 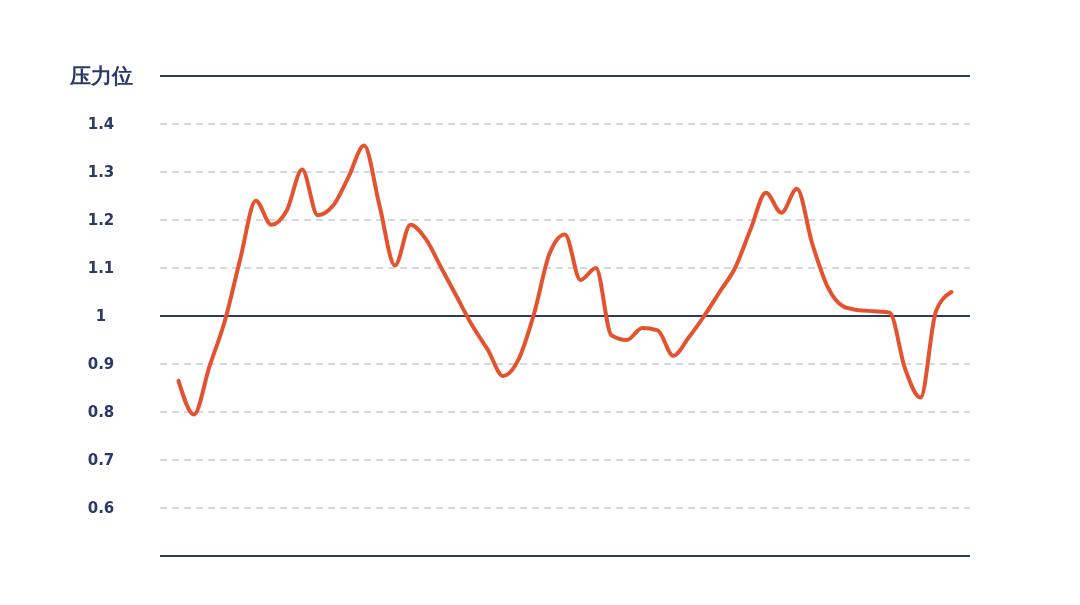 What do you see at coordinates (101, 316) in the screenshot?
I see `y-tick-label: 1` at bounding box center [101, 316].